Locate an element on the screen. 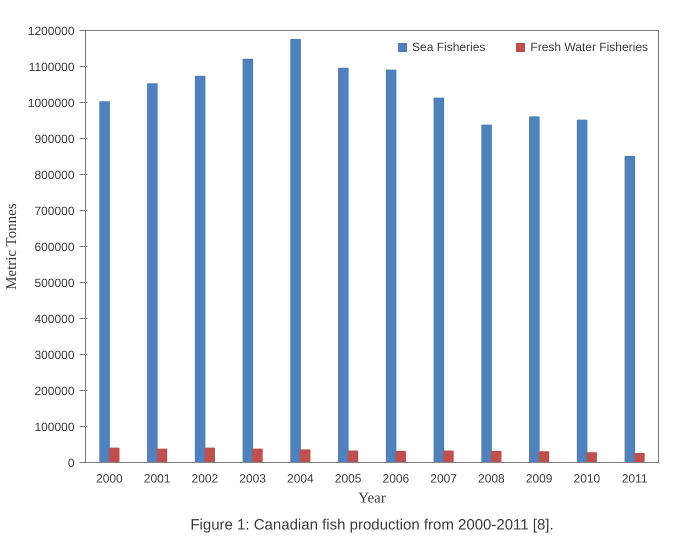 This screenshot has width=683, height=538. x-tick-label: 2007 is located at coordinates (444, 479).